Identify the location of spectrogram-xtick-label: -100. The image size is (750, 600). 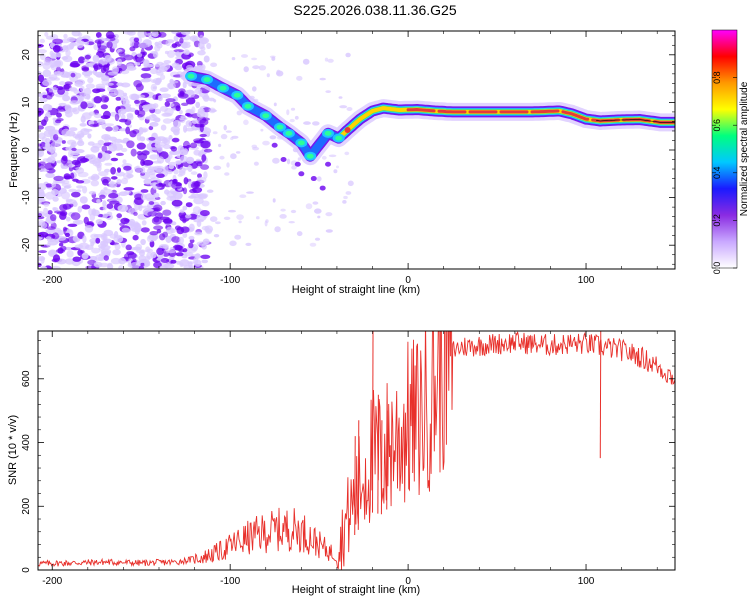
(230, 280).